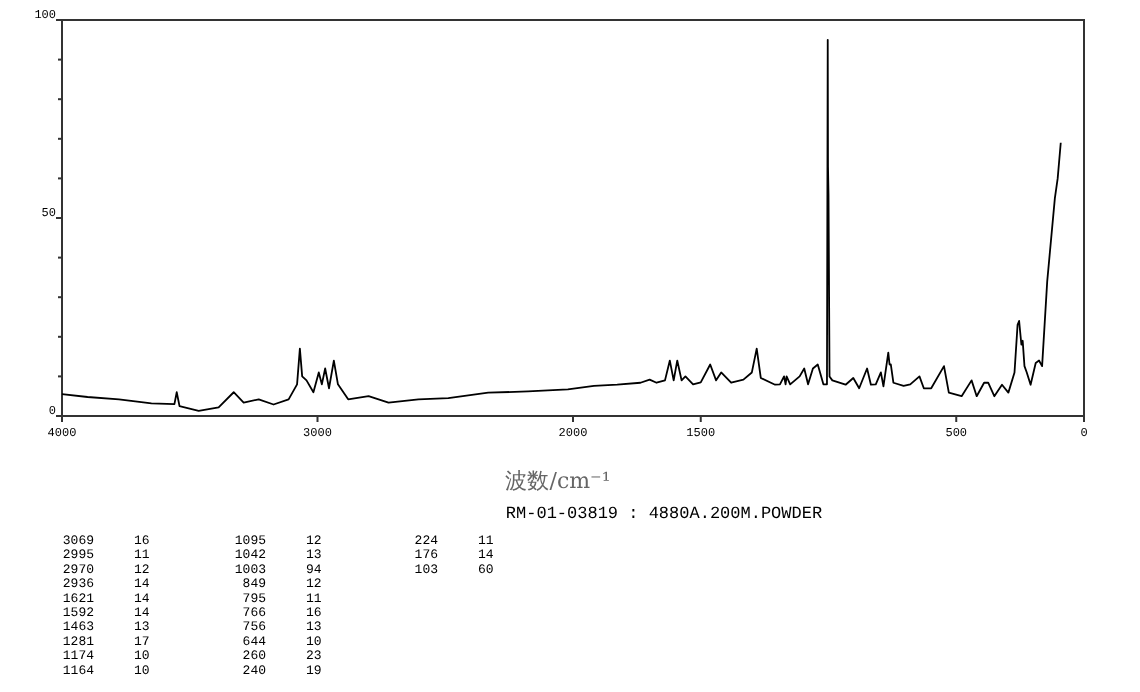 This screenshot has width=1140, height=692. I want to click on x-axis-title: 波数/cm⁻¹, so click(558, 481).